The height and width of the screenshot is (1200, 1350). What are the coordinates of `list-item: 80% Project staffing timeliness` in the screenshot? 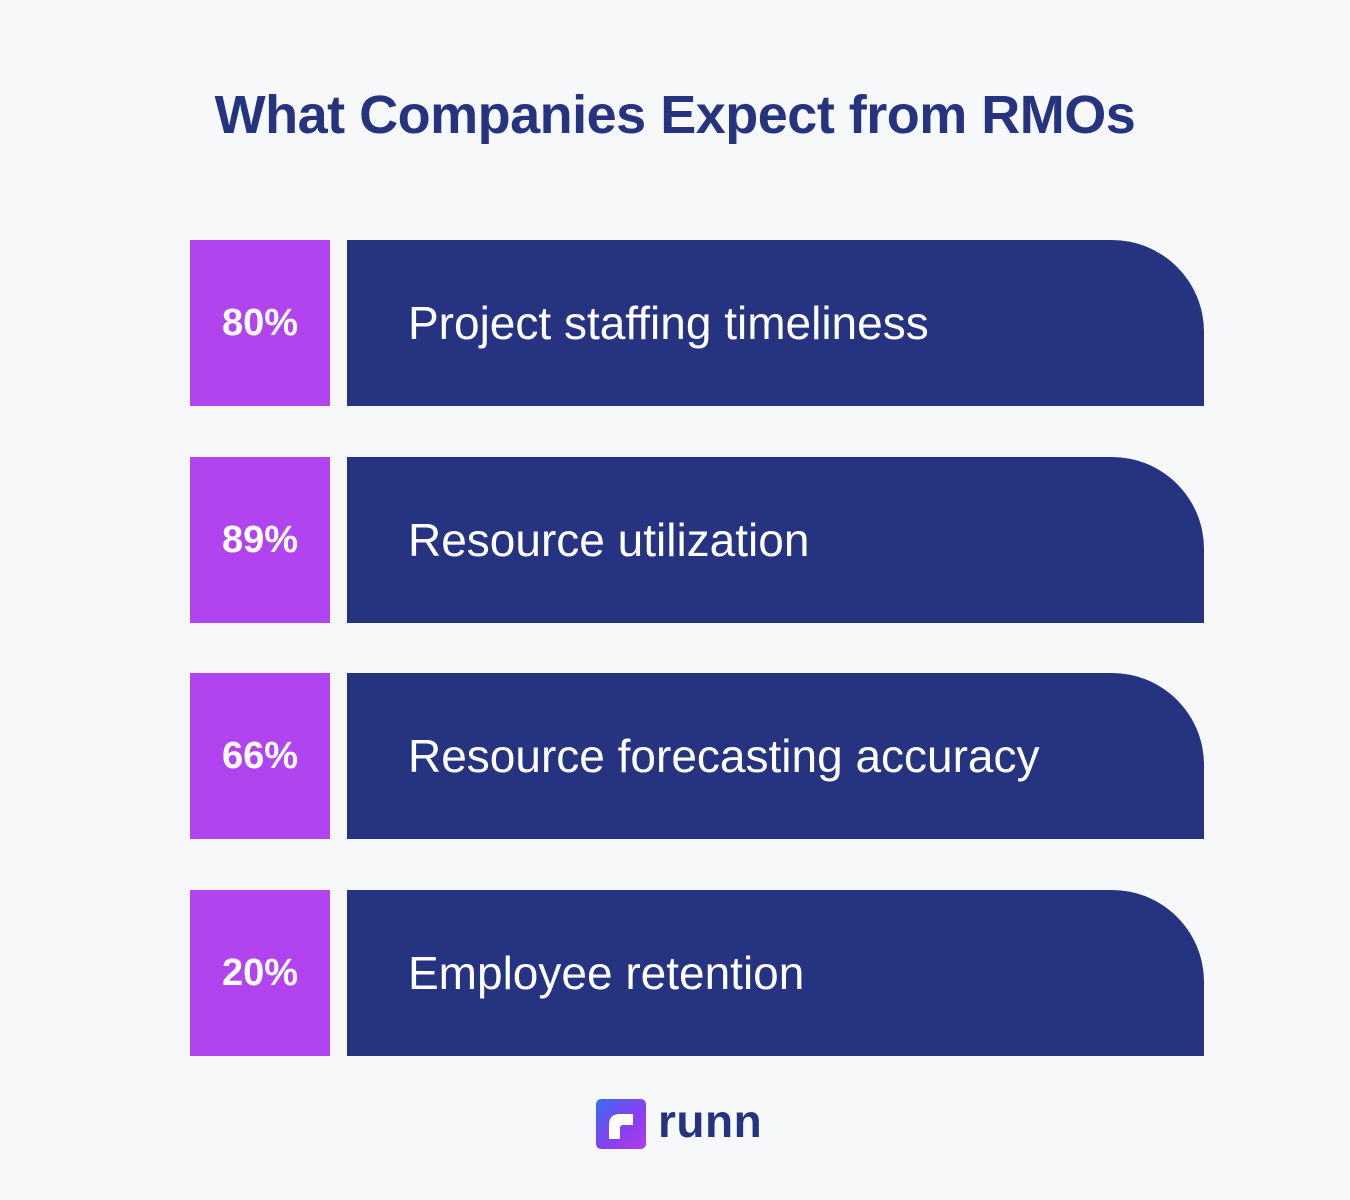 It's located at (697, 323).